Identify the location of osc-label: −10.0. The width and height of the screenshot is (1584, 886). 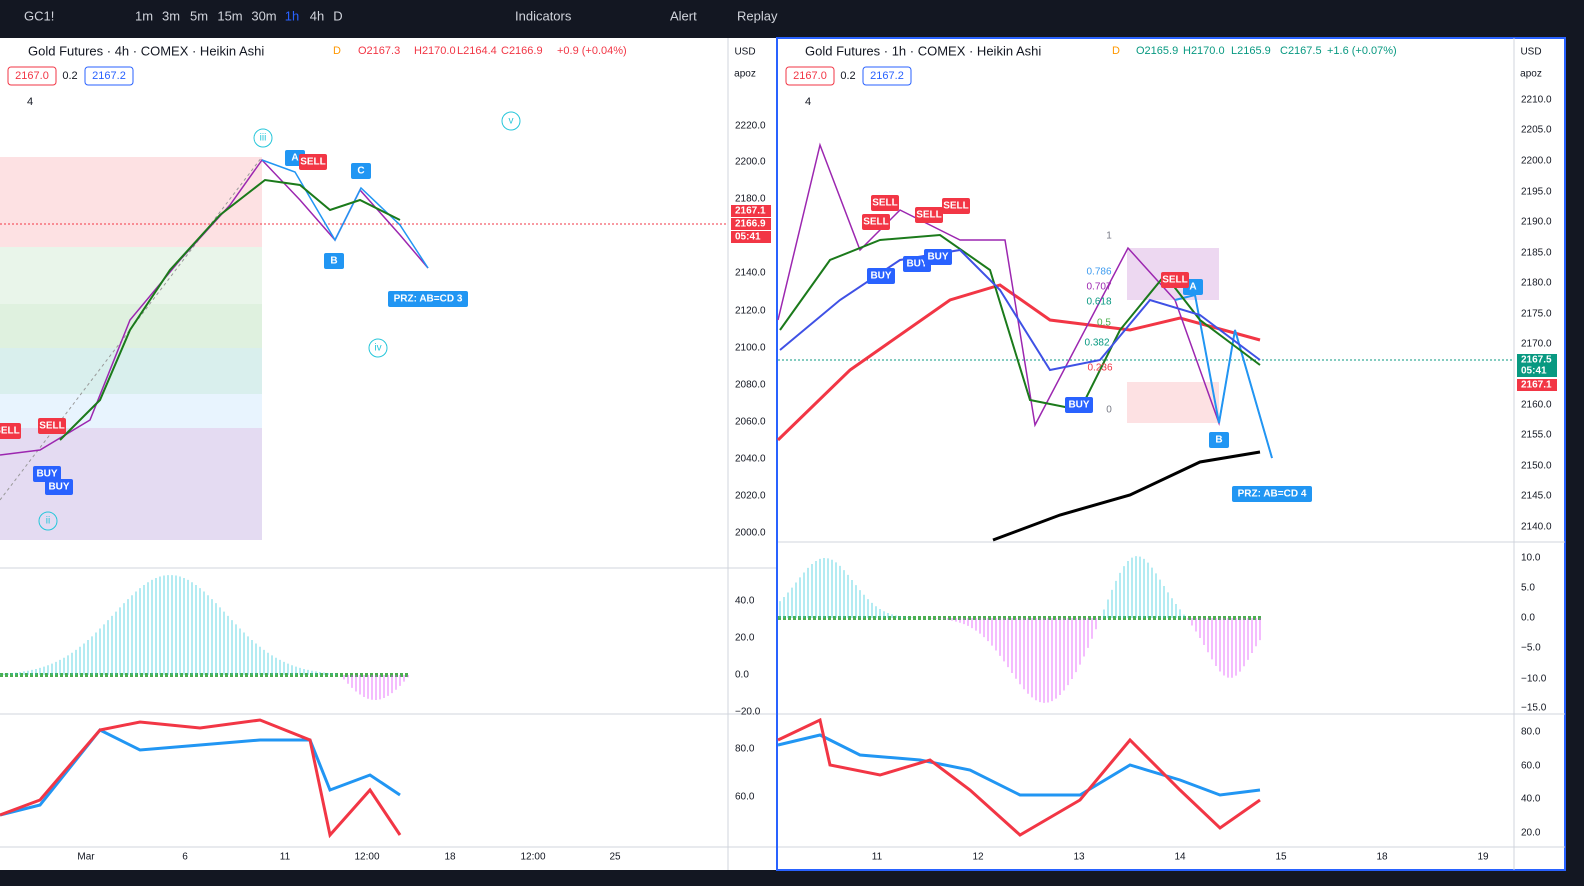
(1534, 679).